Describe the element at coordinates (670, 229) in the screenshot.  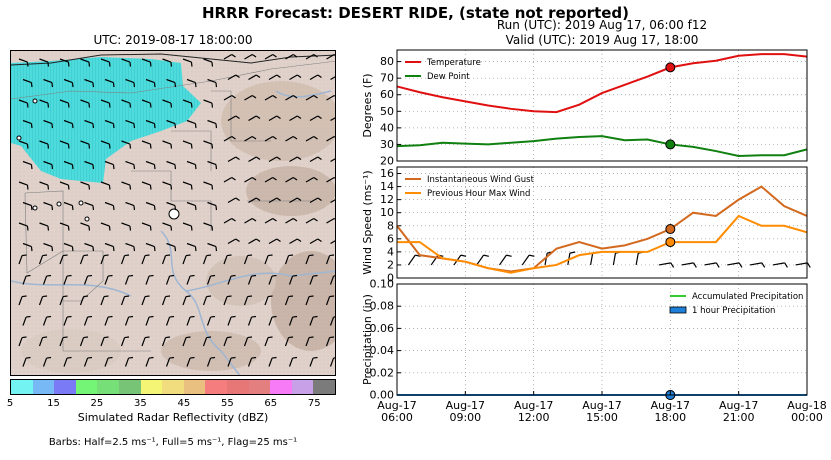
I see `current-point` at that location.